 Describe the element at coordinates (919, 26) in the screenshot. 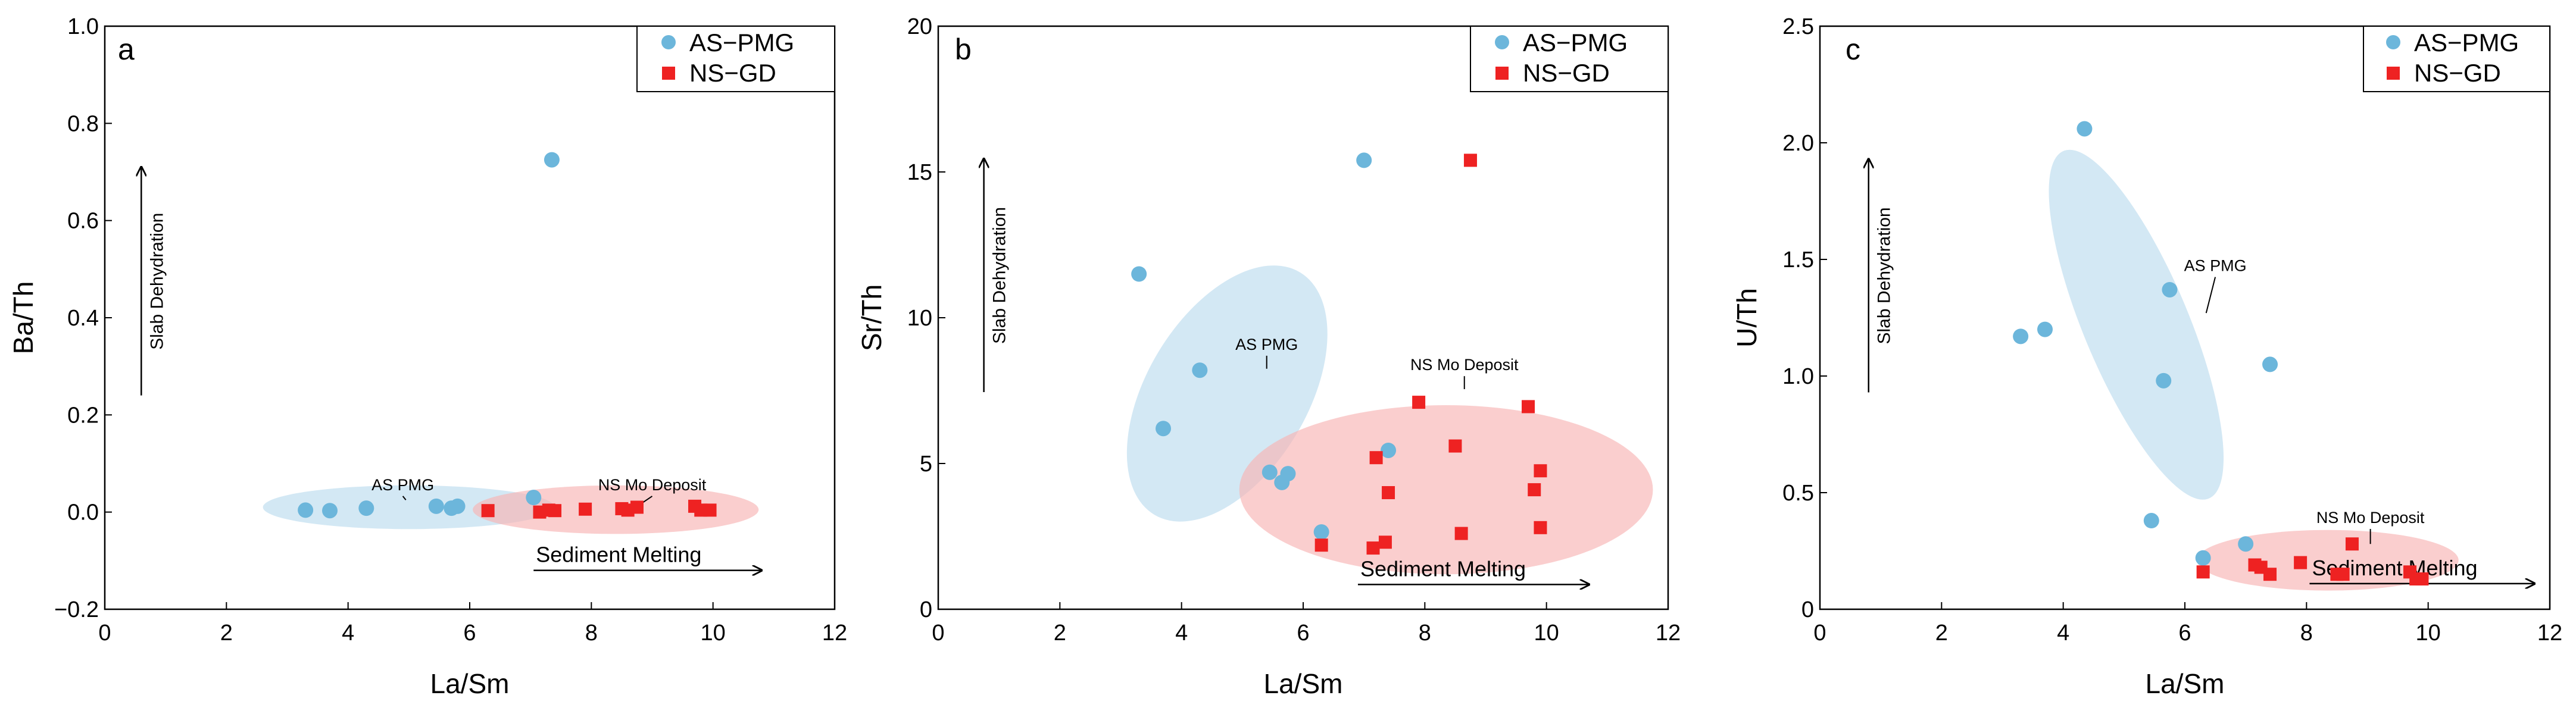

I see `y-tick-label: 20` at that location.